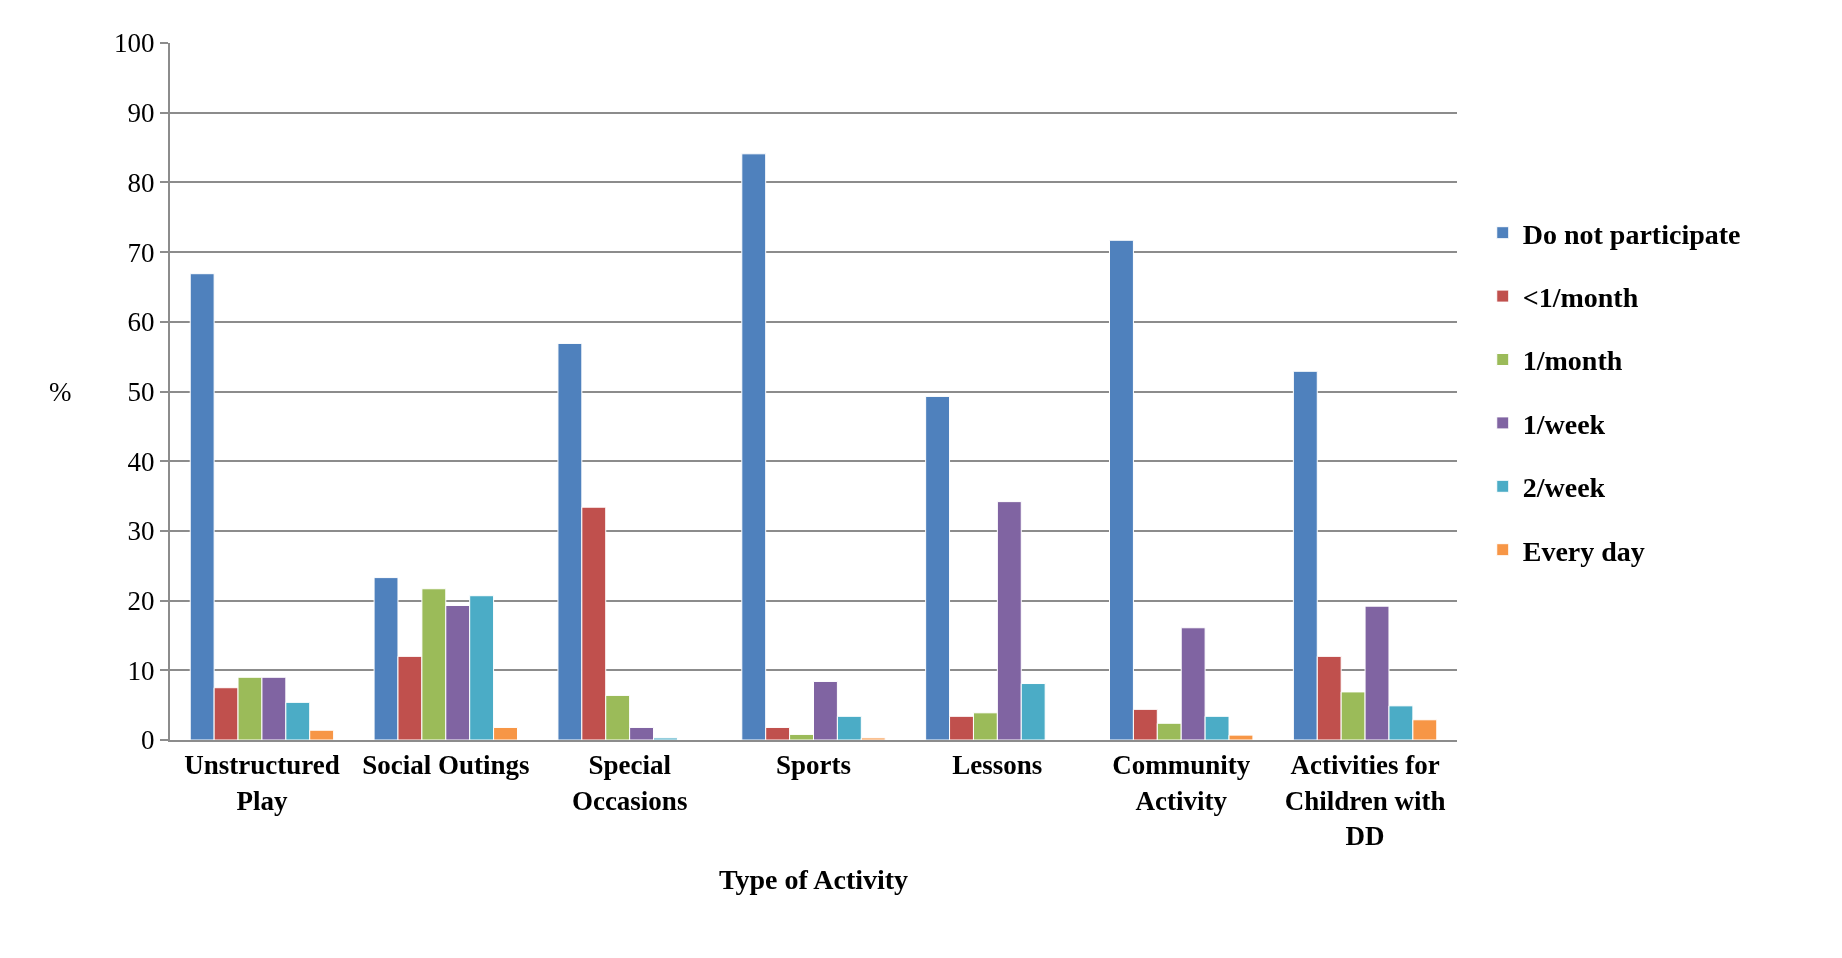 The width and height of the screenshot is (1842, 958). I want to click on y-tick-label: 100, so click(134, 43).